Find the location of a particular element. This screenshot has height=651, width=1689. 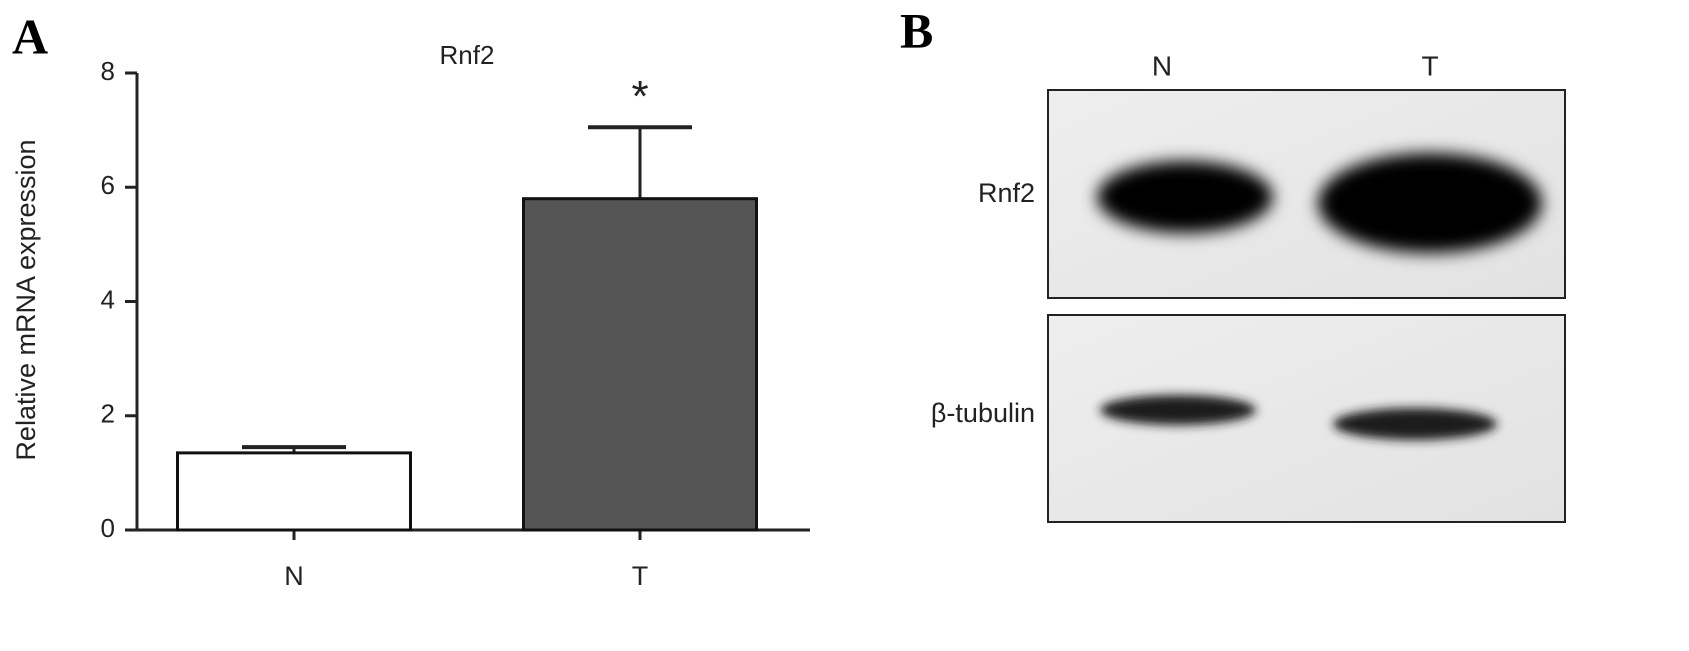

row-label: β-tubulin is located at coordinates (983, 413).